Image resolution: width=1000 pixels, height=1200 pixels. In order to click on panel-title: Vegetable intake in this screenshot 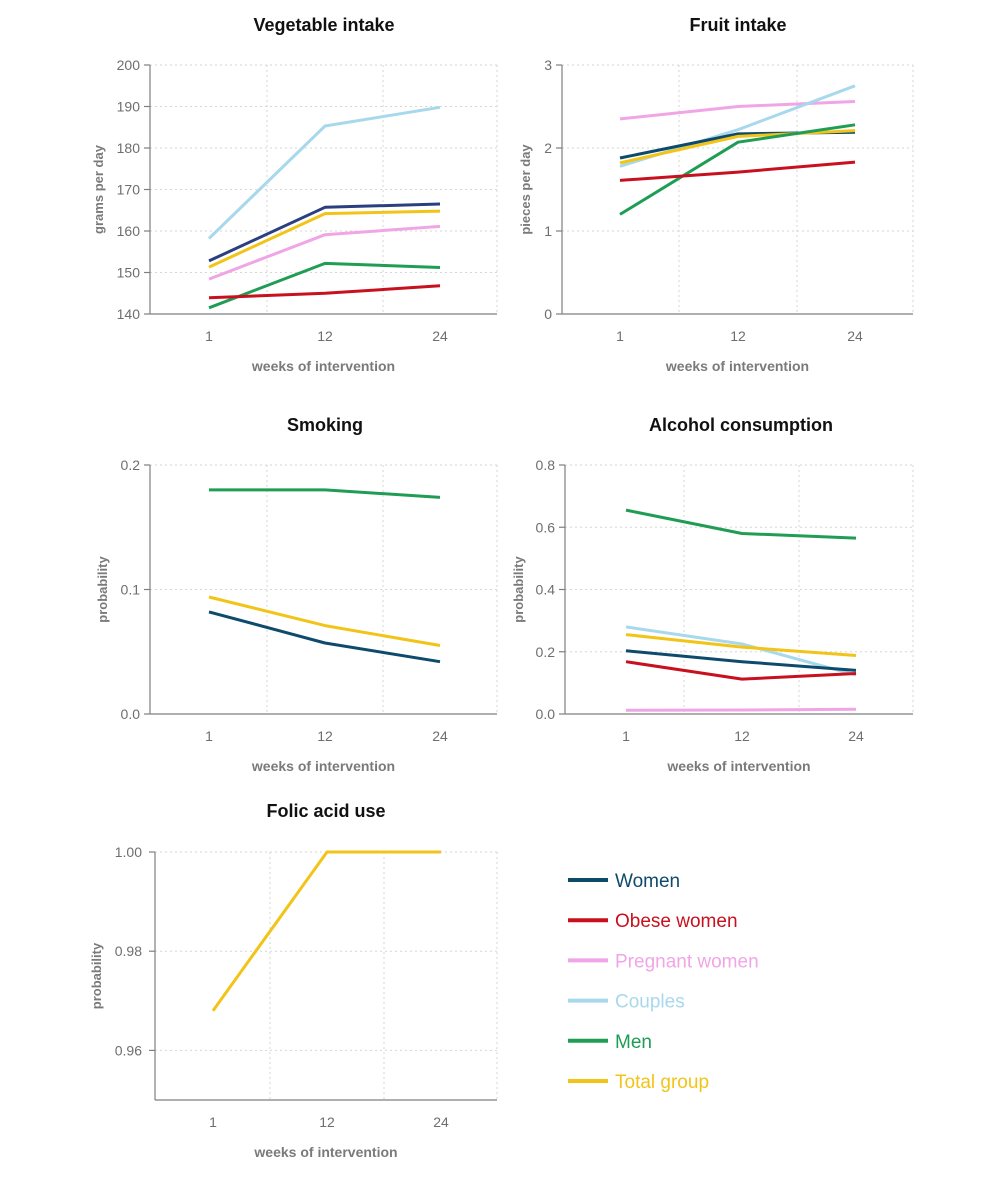, I will do `click(323, 25)`.